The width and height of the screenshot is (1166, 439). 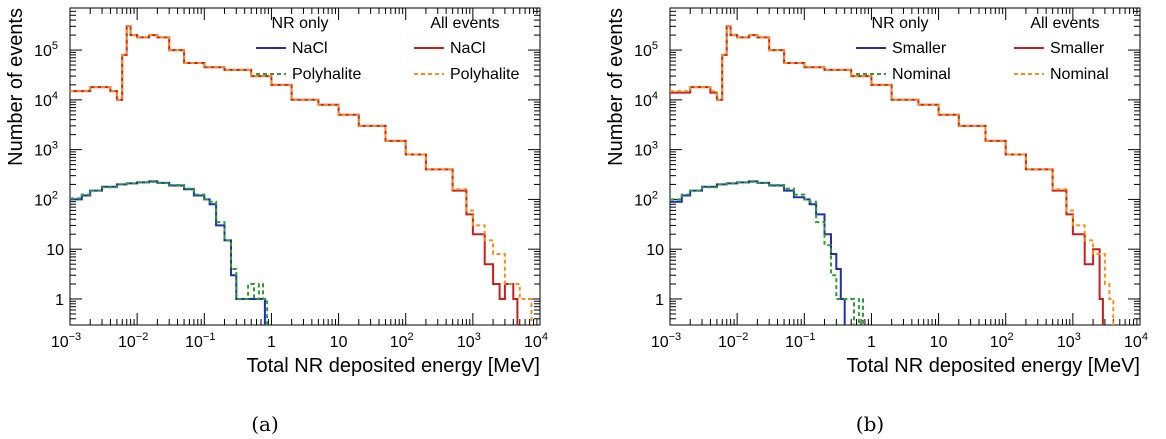 I want to click on panel-label-a: (a), so click(x=265, y=424).